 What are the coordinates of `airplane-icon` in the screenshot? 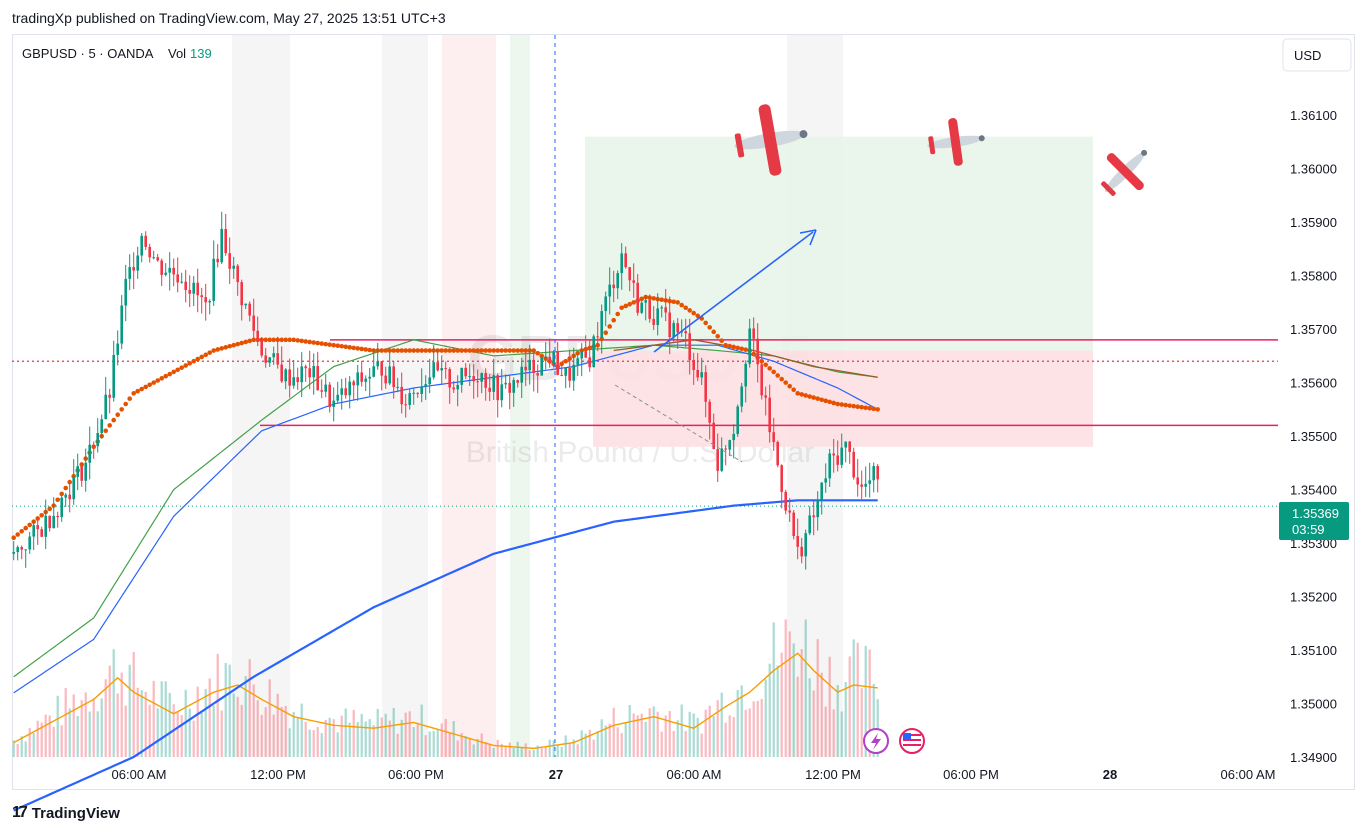 It's located at (771, 140).